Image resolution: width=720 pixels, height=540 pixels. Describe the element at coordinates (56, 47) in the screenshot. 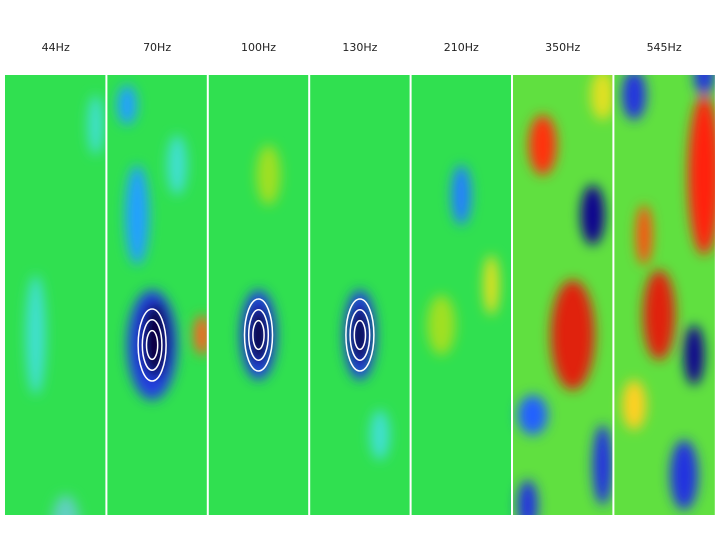

I see `panel-label: 44Hz` at that location.